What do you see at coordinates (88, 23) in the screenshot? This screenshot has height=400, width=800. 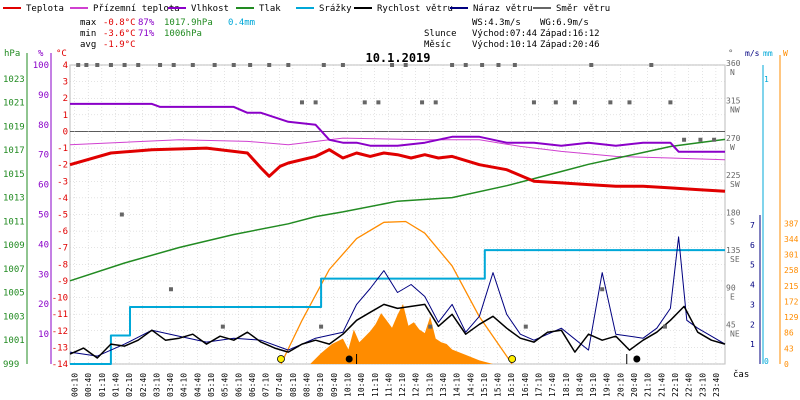 I see `stat-max-label: max` at bounding box center [88, 23].